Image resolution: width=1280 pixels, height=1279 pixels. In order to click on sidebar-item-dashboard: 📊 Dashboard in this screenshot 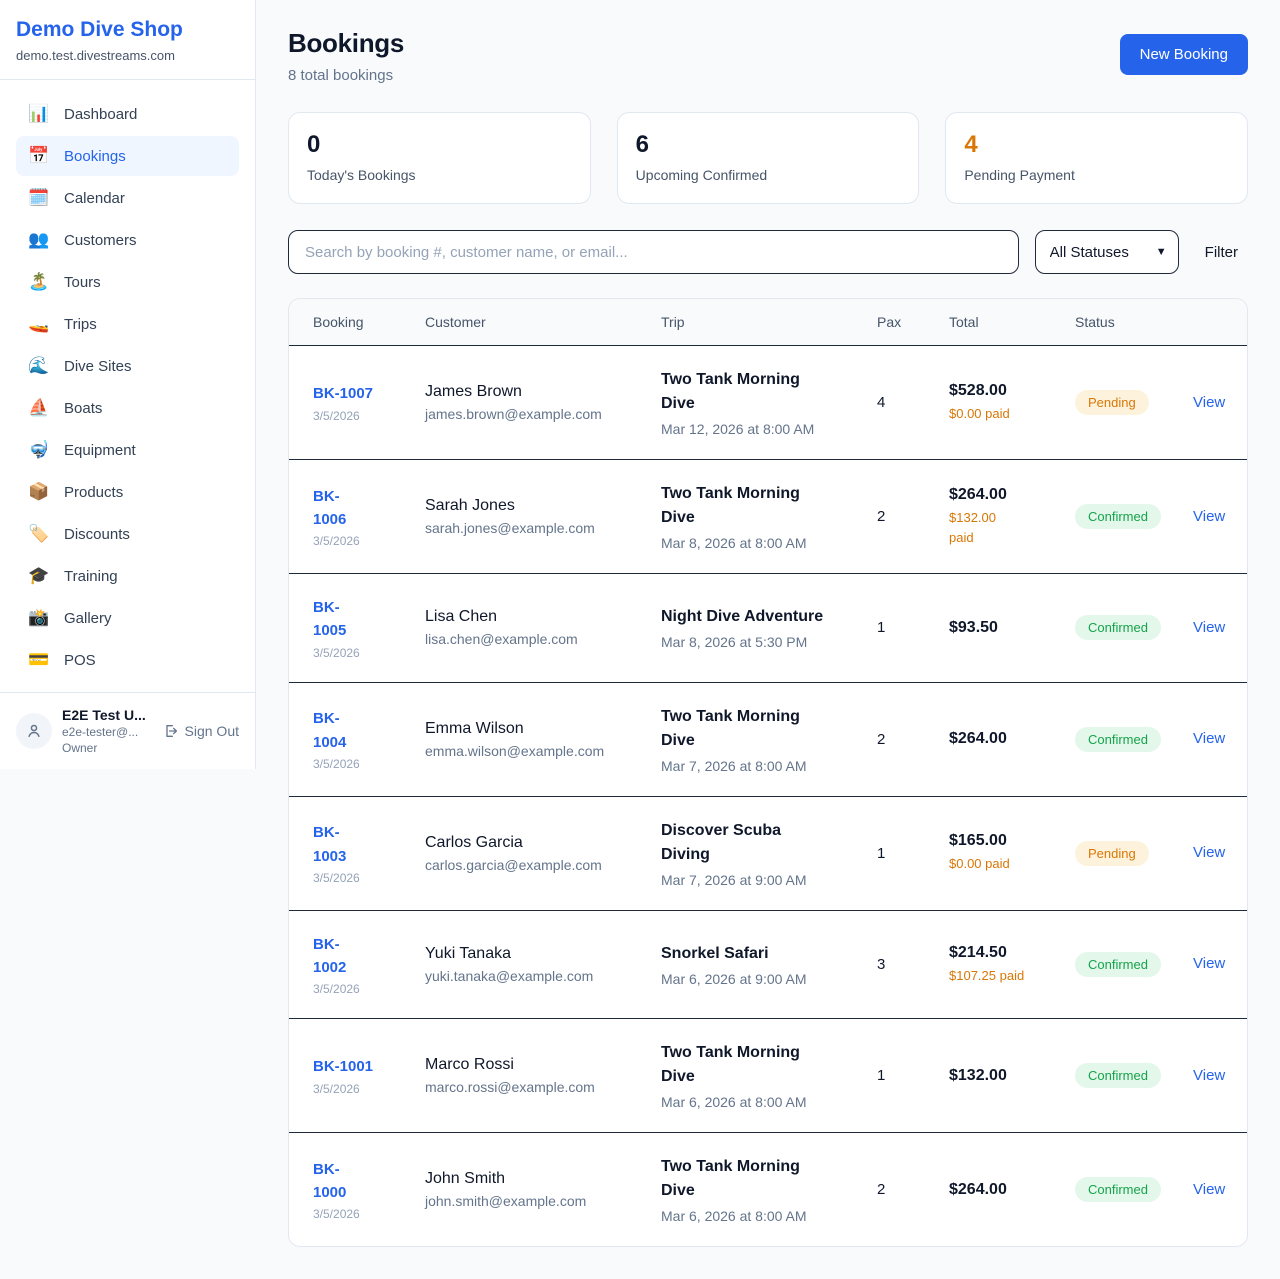, I will do `click(127, 114)`.